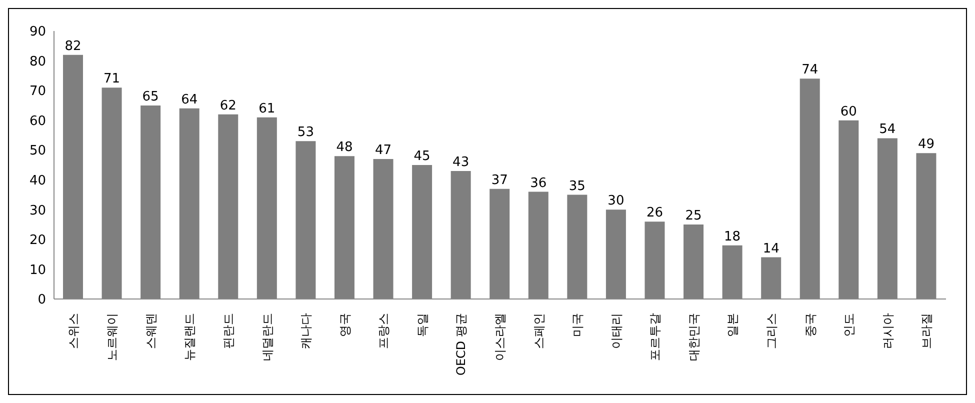 The width and height of the screenshot is (975, 403). Describe the element at coordinates (37, 240) in the screenshot. I see `y-tick-label: 20` at that location.